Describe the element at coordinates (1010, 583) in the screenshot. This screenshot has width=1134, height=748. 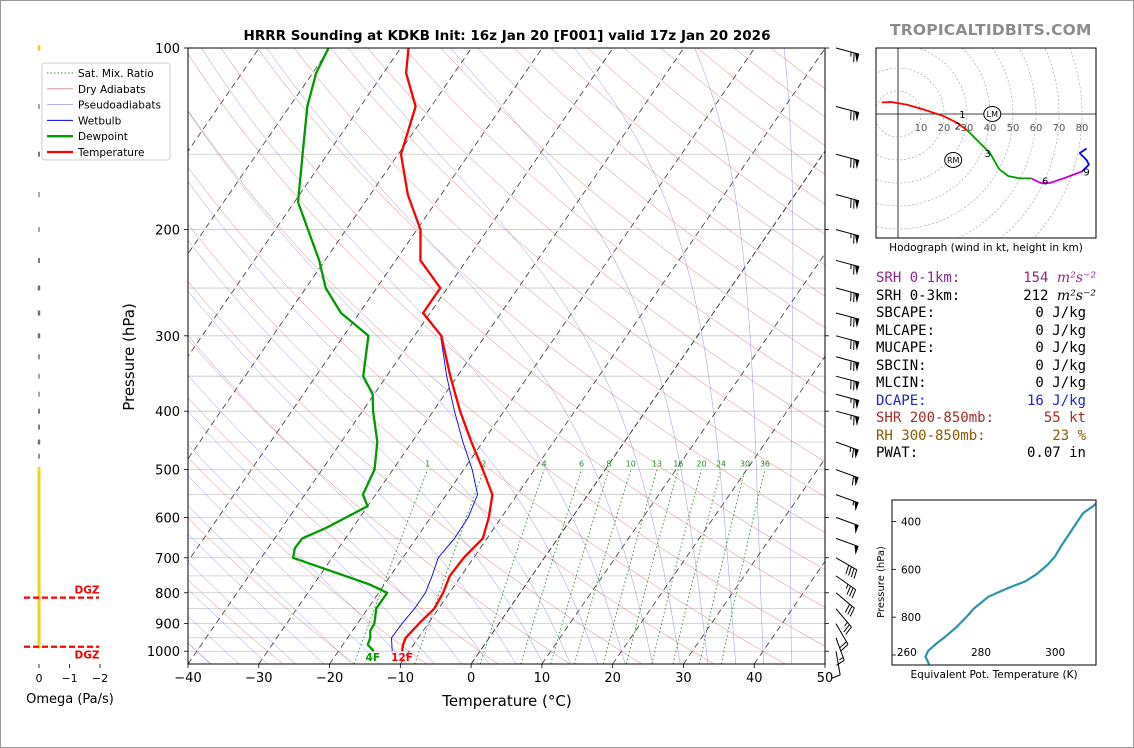
I see `theta-e-line` at that location.